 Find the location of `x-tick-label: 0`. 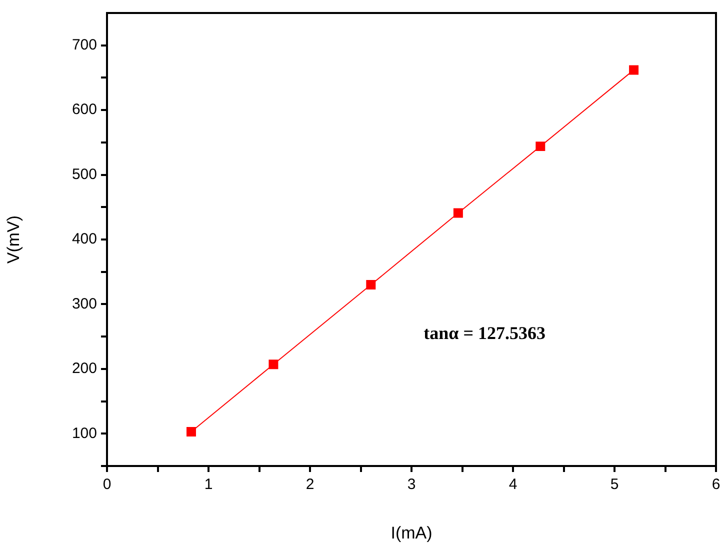

x-tick-label: 0 is located at coordinates (107, 485).